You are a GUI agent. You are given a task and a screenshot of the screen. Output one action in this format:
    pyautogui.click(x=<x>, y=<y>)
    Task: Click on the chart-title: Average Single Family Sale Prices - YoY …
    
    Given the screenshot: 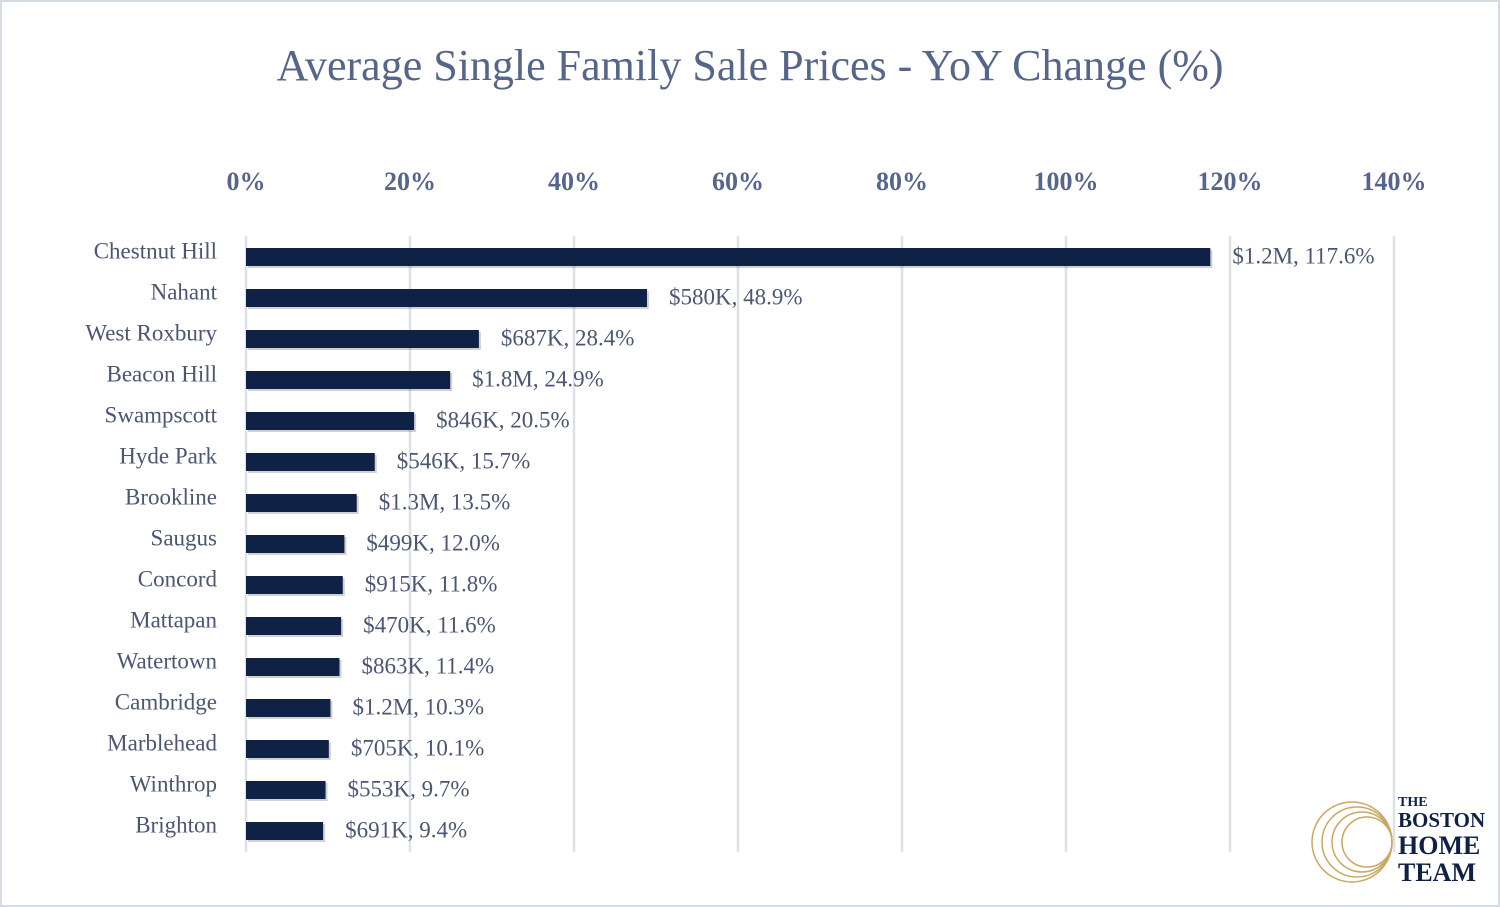 What is the action you would take?
    pyautogui.click(x=749, y=65)
    